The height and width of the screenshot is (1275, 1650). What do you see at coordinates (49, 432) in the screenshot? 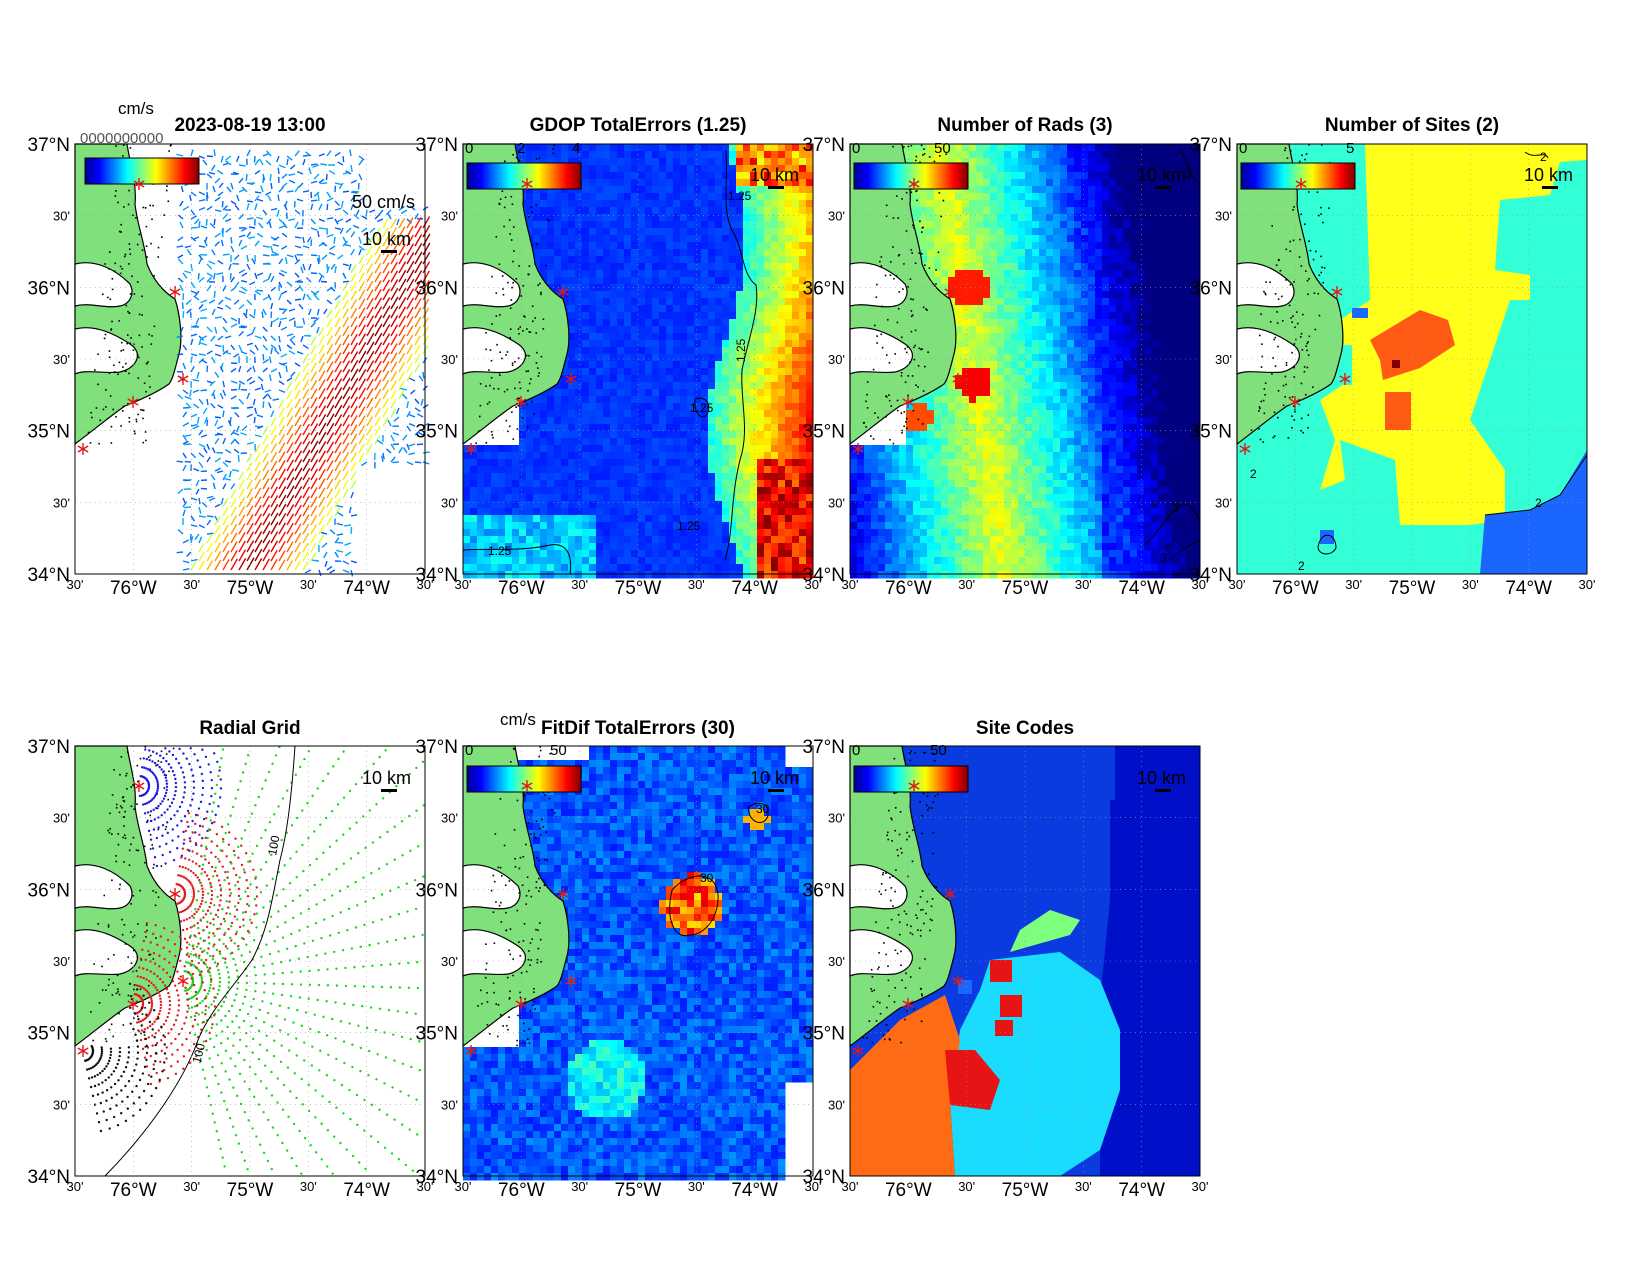
I see `lat-tick-label: 35°N` at bounding box center [49, 432].